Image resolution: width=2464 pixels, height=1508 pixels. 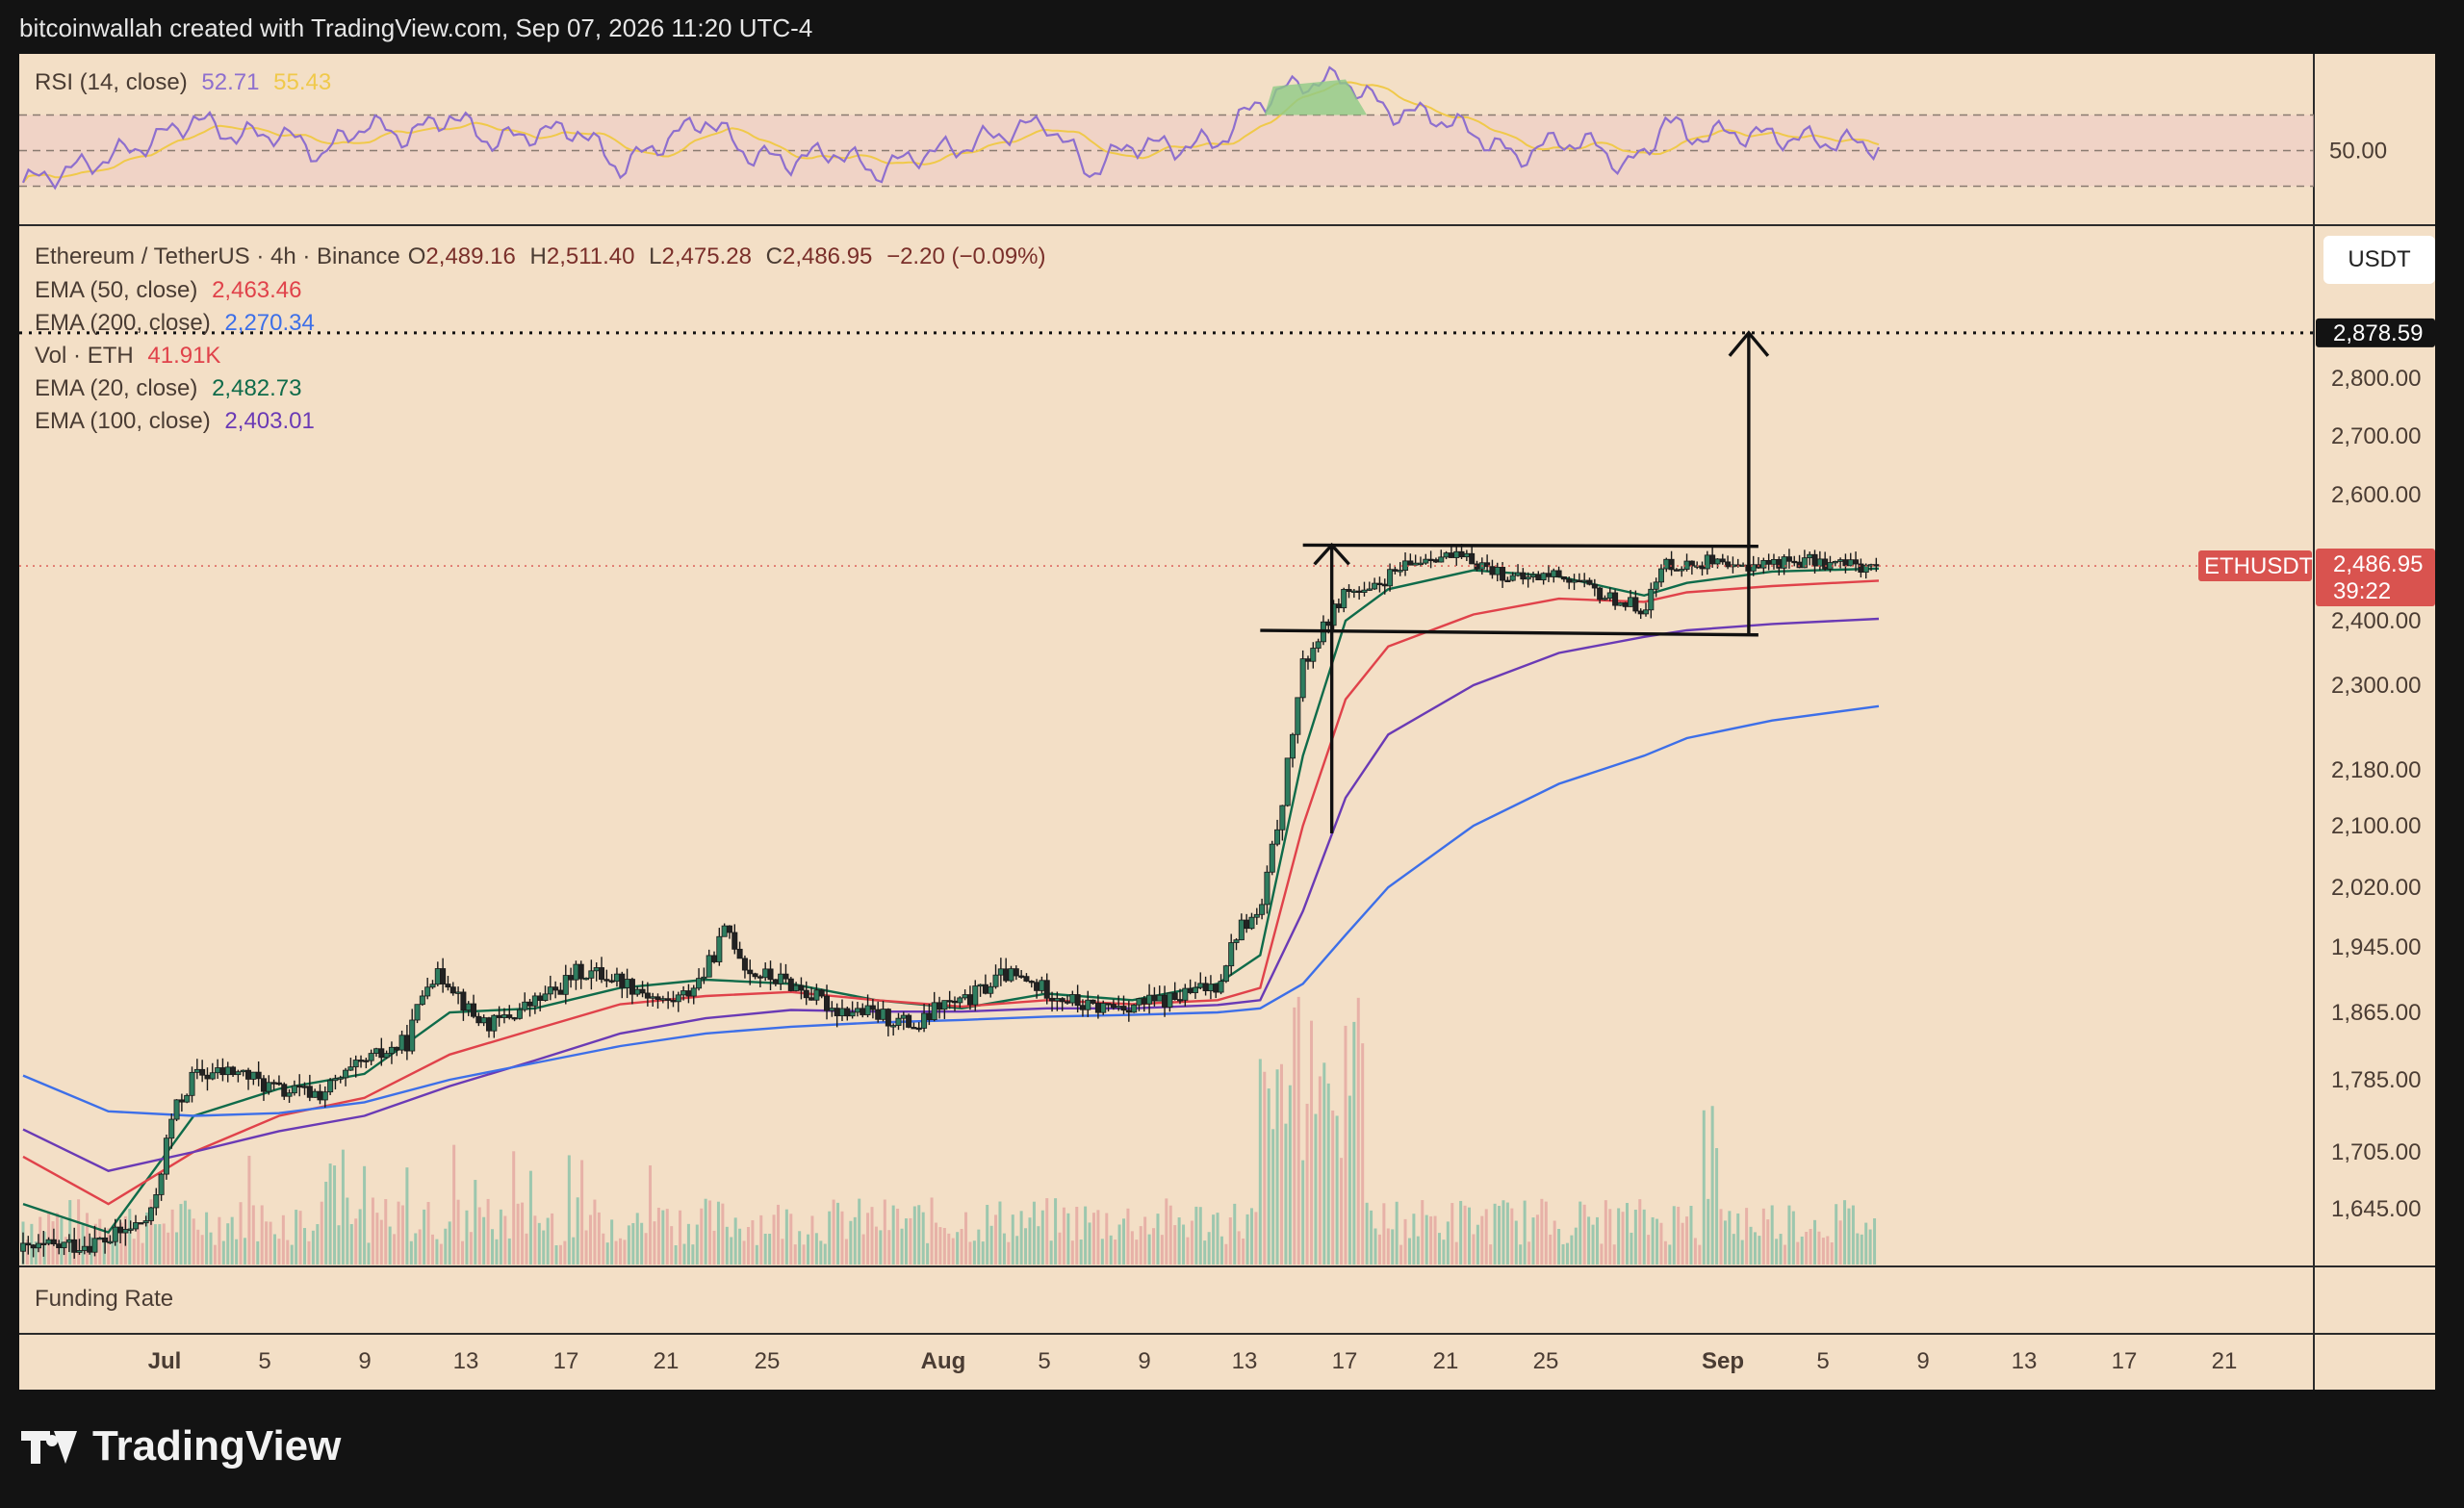 What do you see at coordinates (257, 388) in the screenshot?
I see `indicator-value: 2,482.73` at bounding box center [257, 388].